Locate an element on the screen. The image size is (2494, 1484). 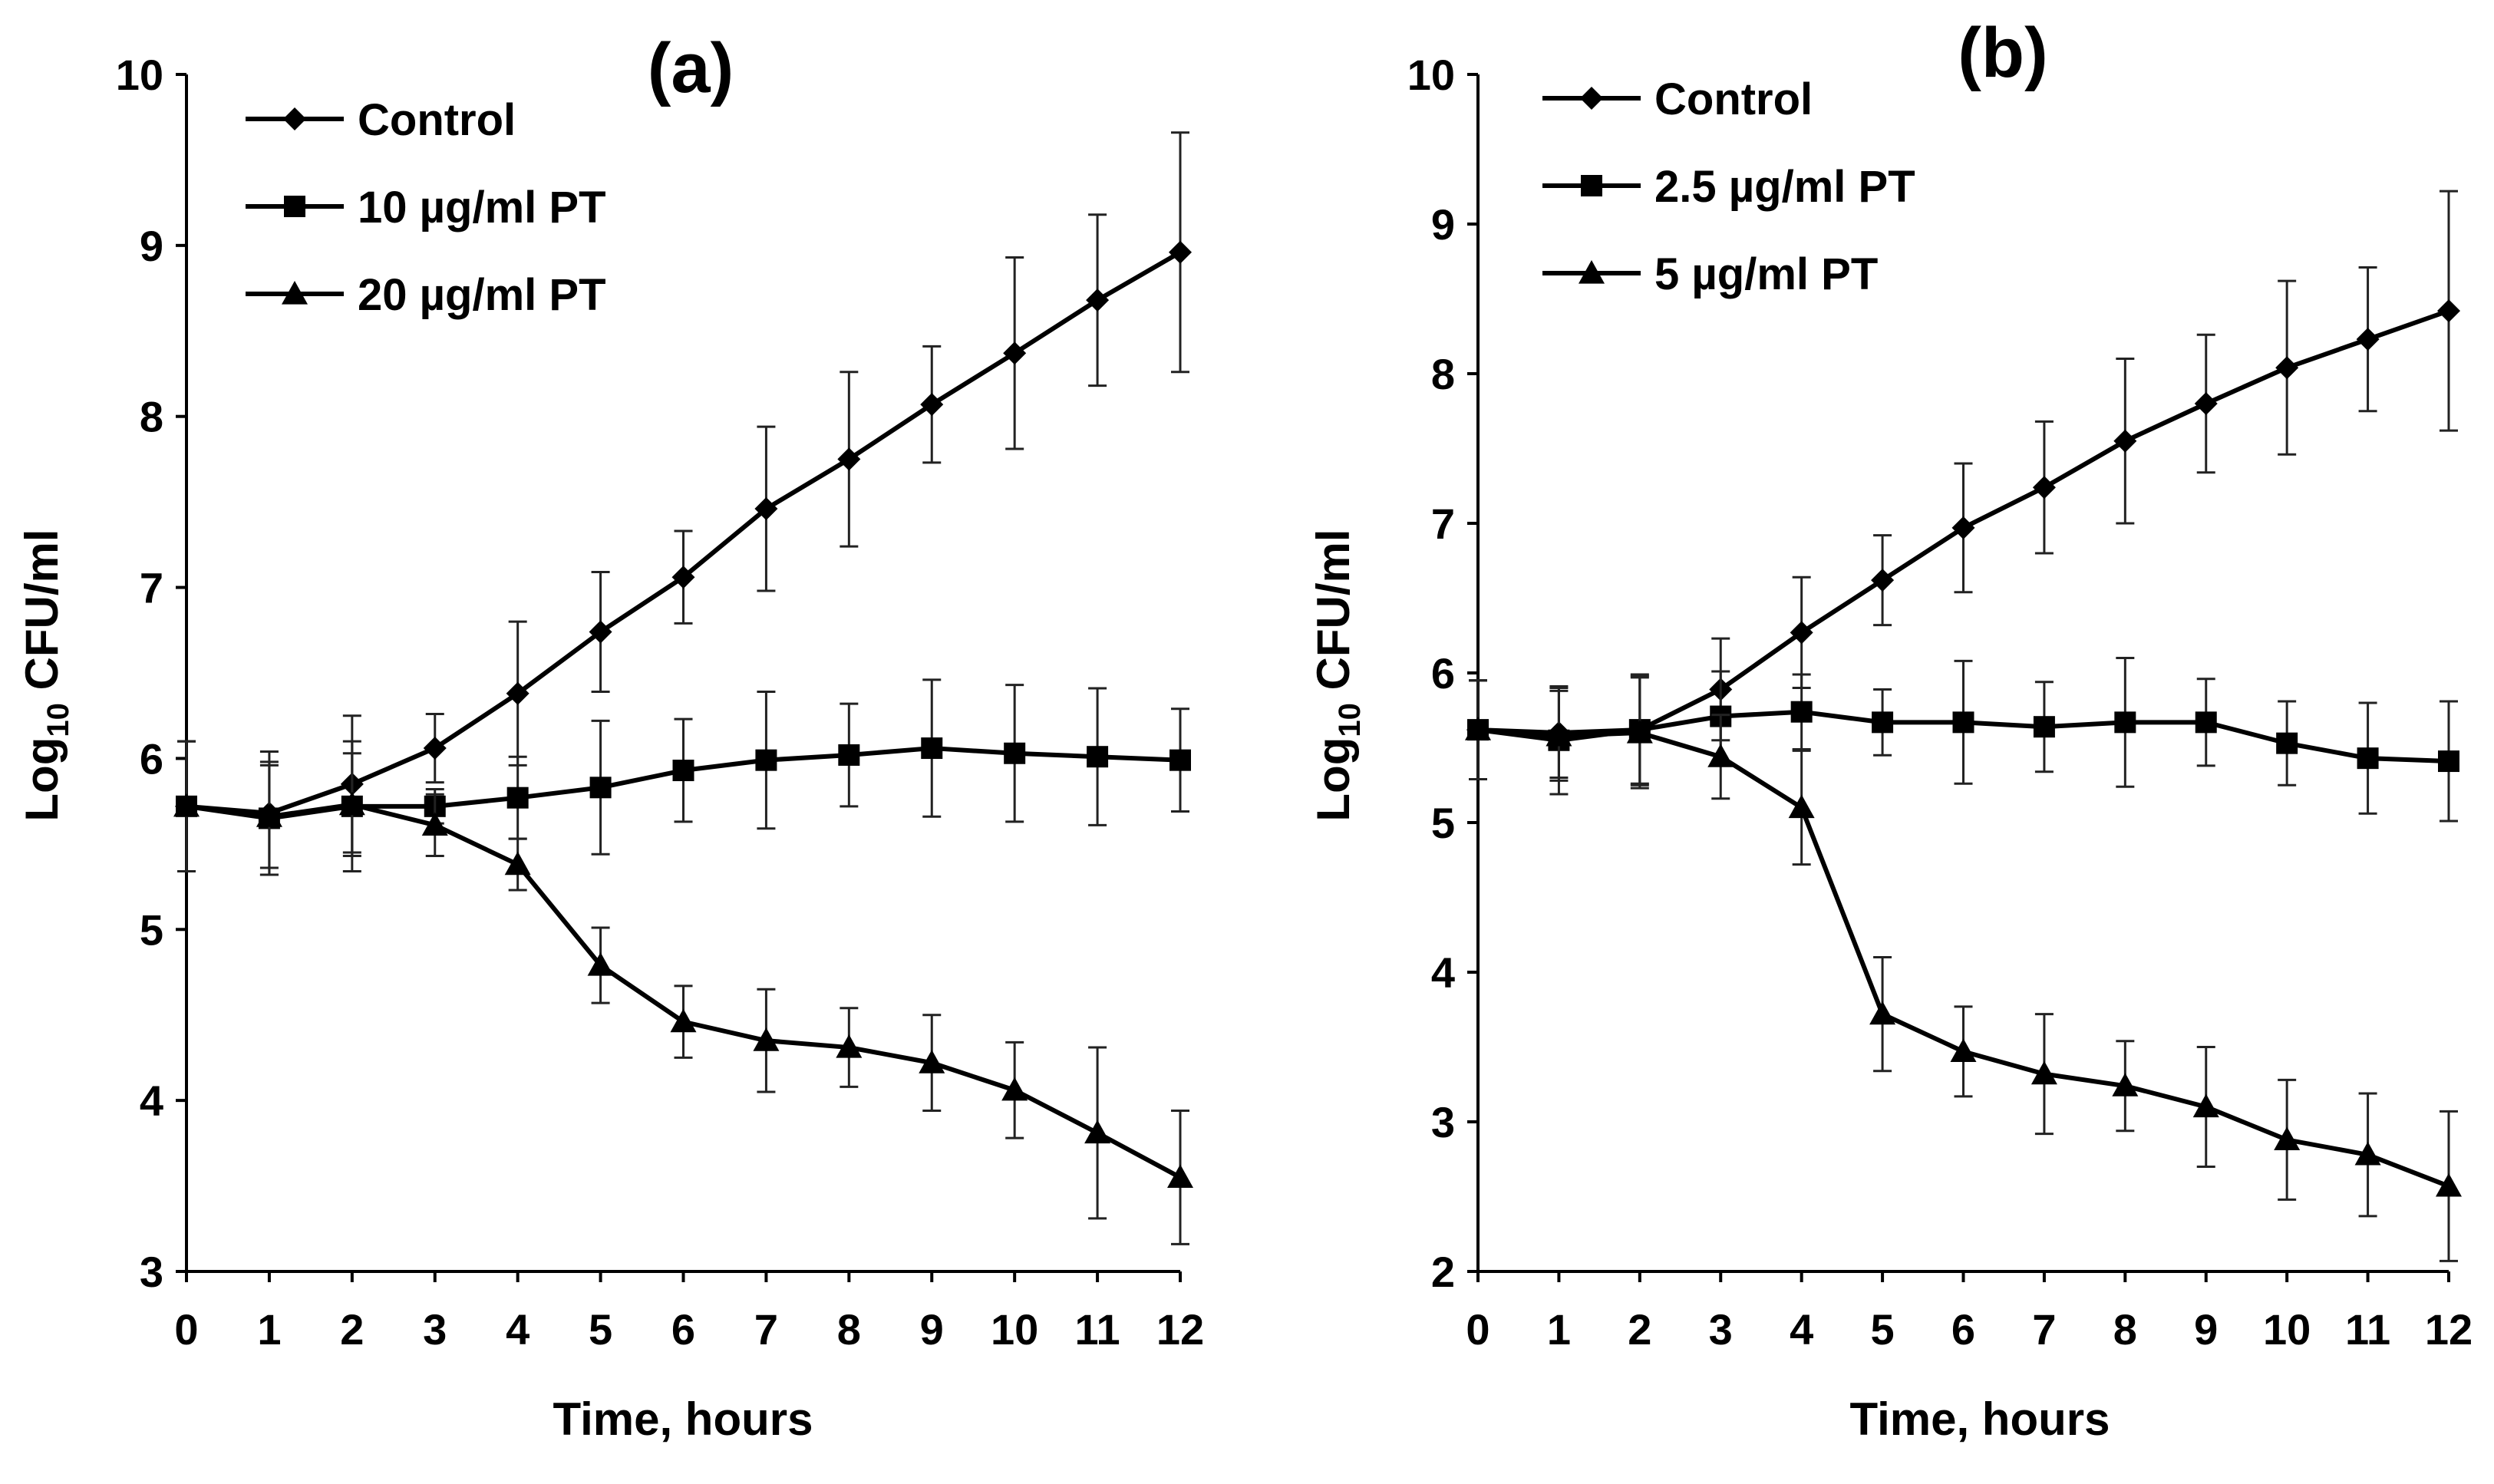
legend-label: 5 µg/ml PT is located at coordinates (1766, 274).